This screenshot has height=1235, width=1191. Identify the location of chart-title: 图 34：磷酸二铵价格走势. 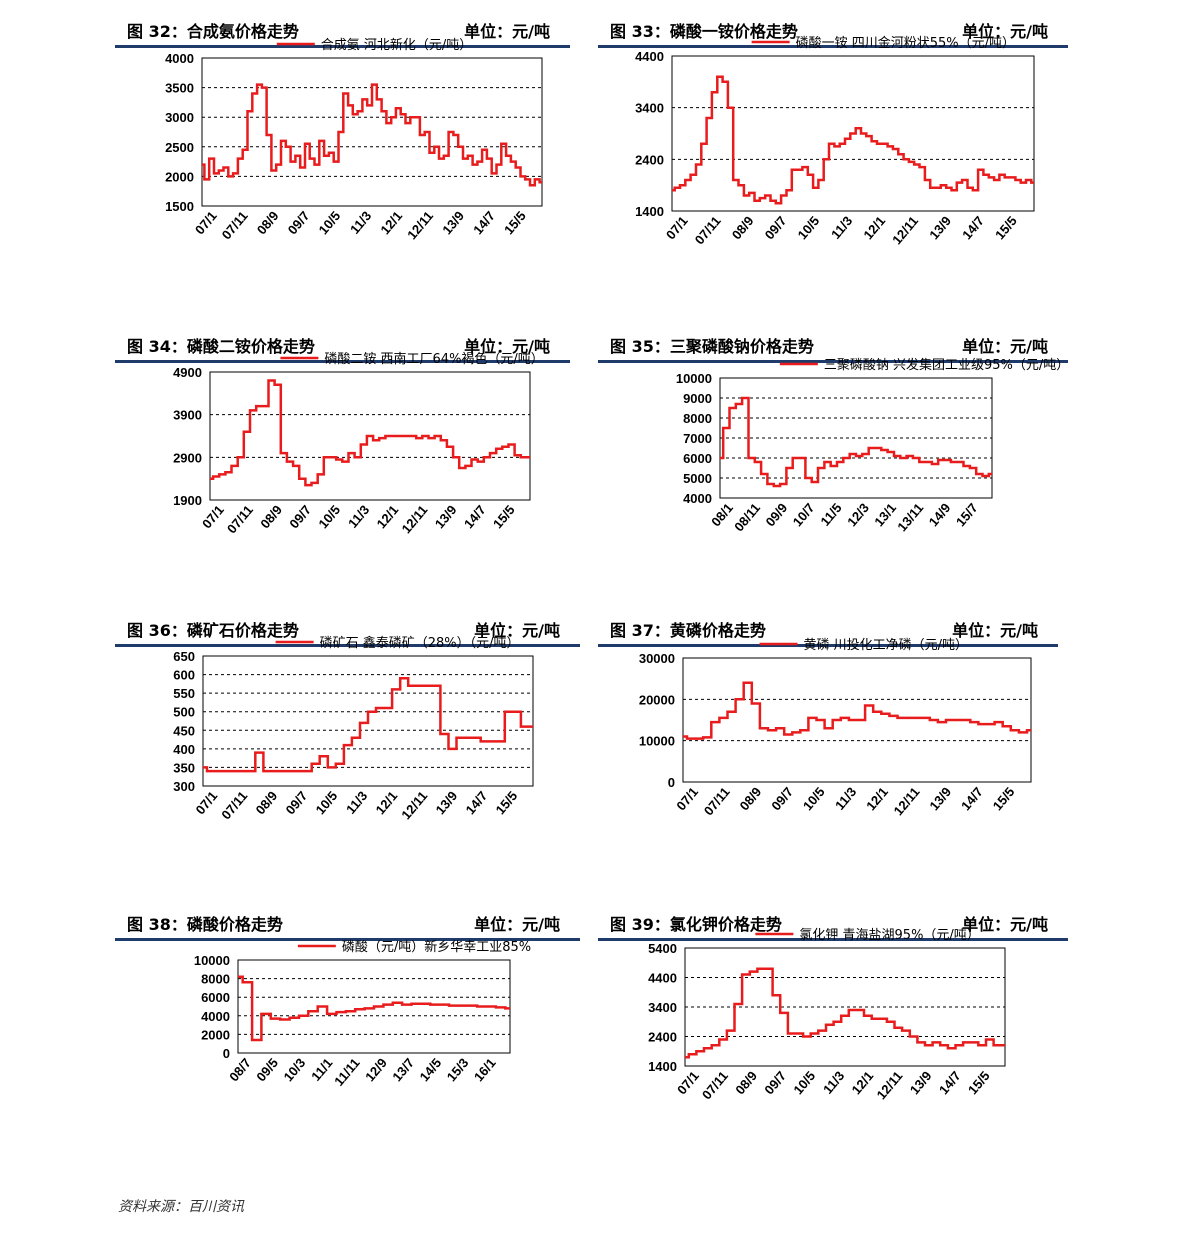
(221, 346).